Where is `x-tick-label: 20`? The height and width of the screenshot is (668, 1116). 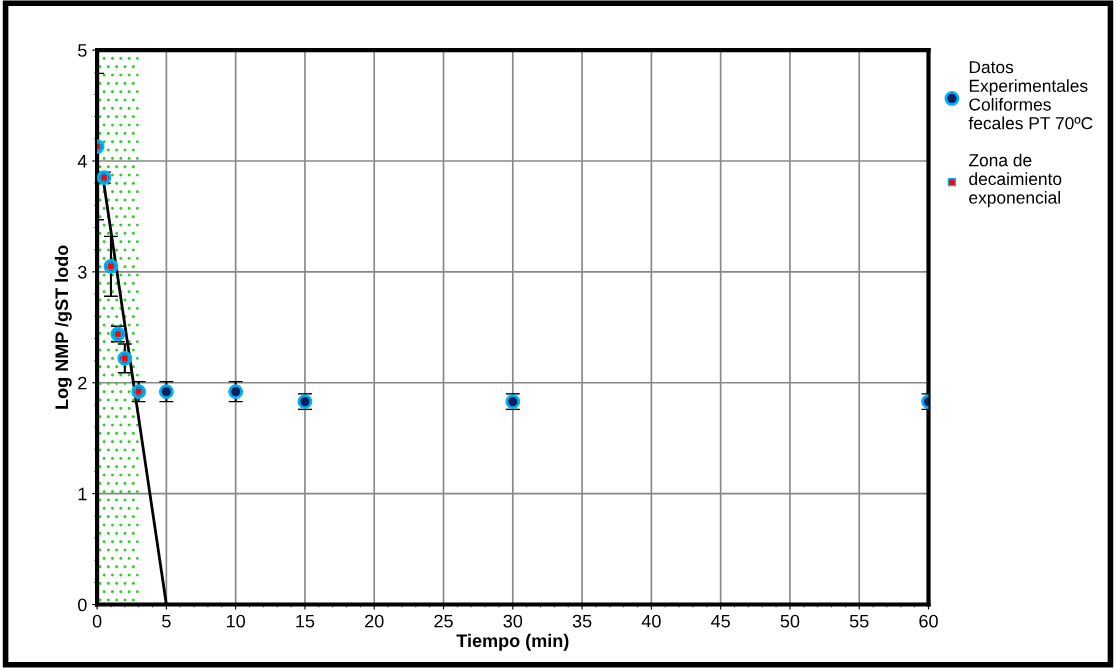 x-tick-label: 20 is located at coordinates (374, 621).